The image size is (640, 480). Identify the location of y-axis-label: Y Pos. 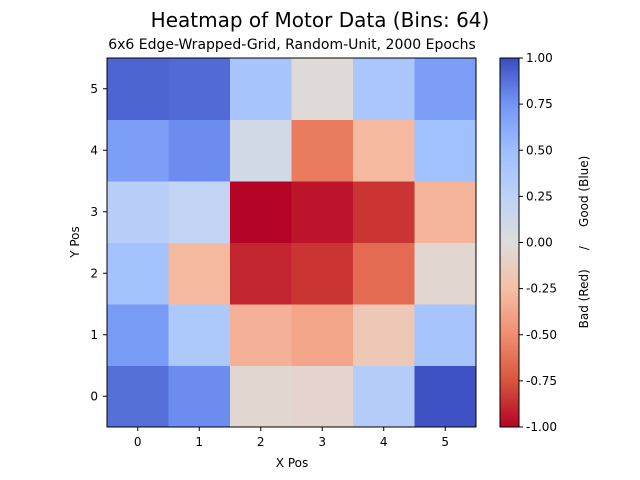
(75, 242).